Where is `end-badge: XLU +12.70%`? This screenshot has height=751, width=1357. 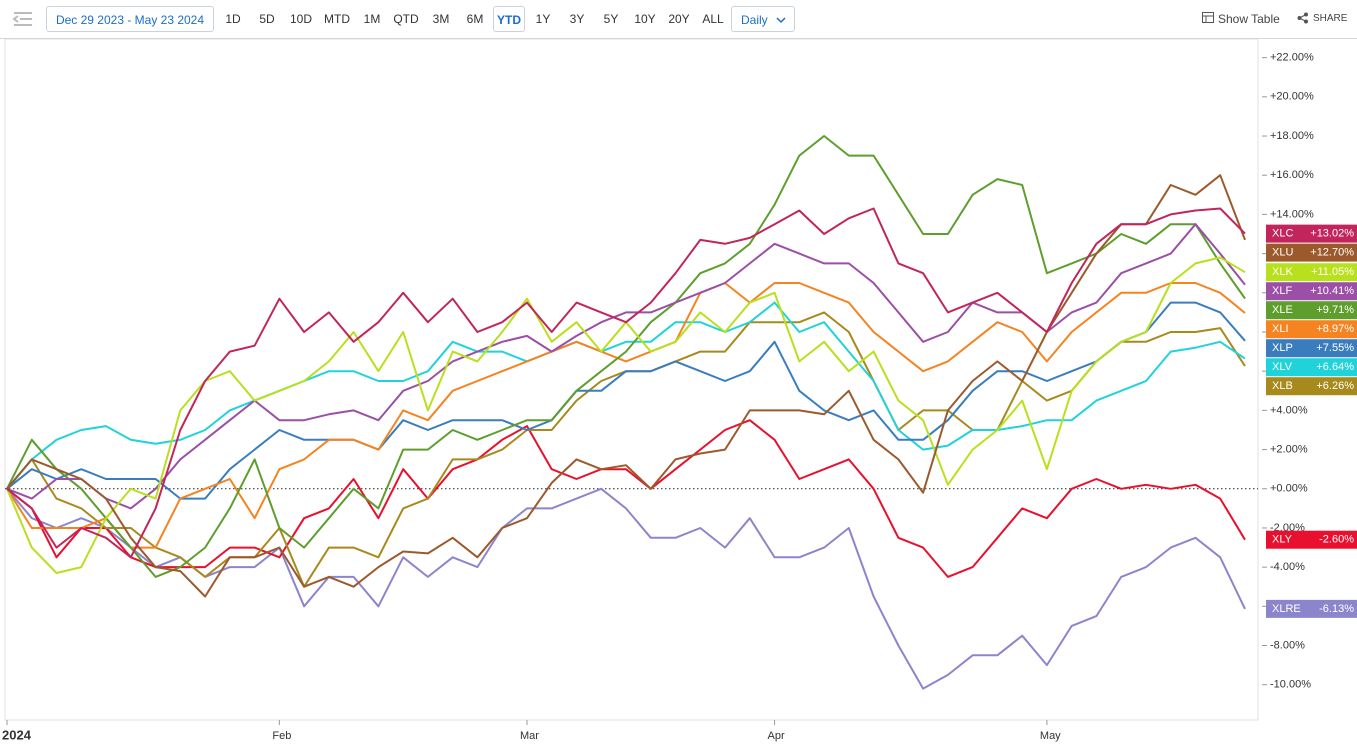 end-badge: XLU +12.70% is located at coordinates (1311, 252).